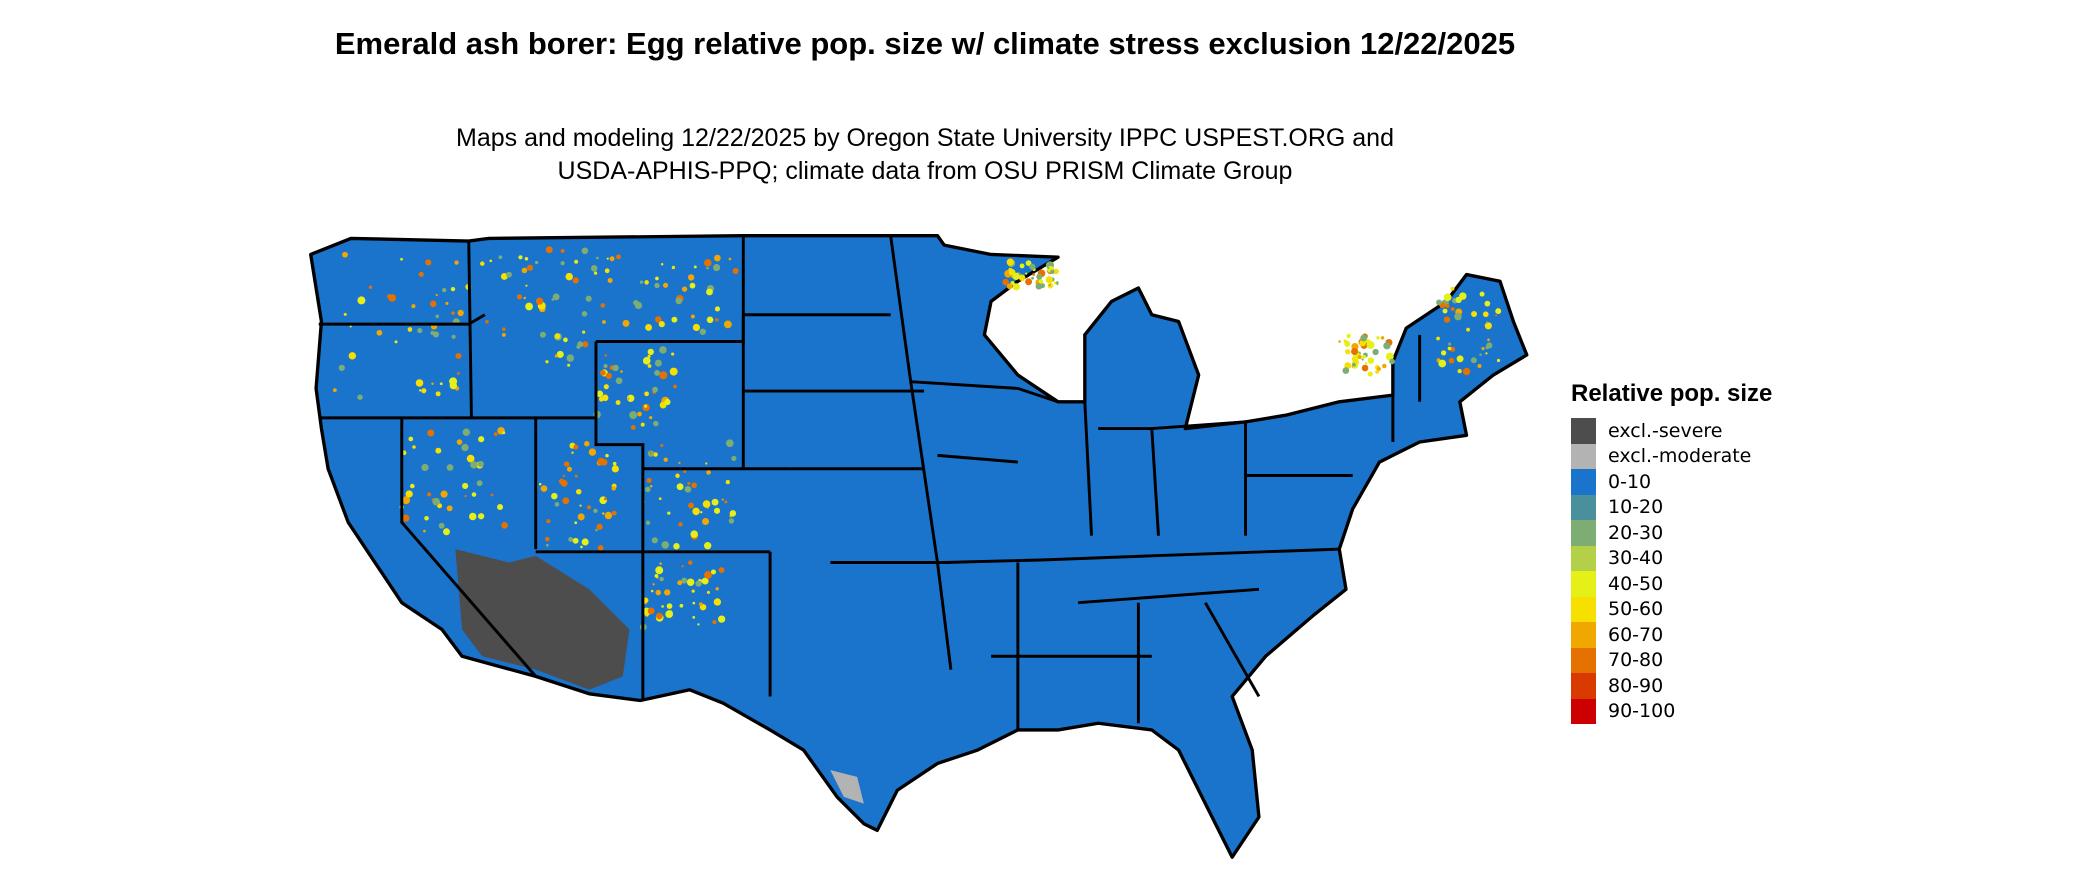 Image resolution: width=2100 pixels, height=892 pixels. Describe the element at coordinates (1665, 430) in the screenshot. I see `legend-label: excl.-severe` at that location.